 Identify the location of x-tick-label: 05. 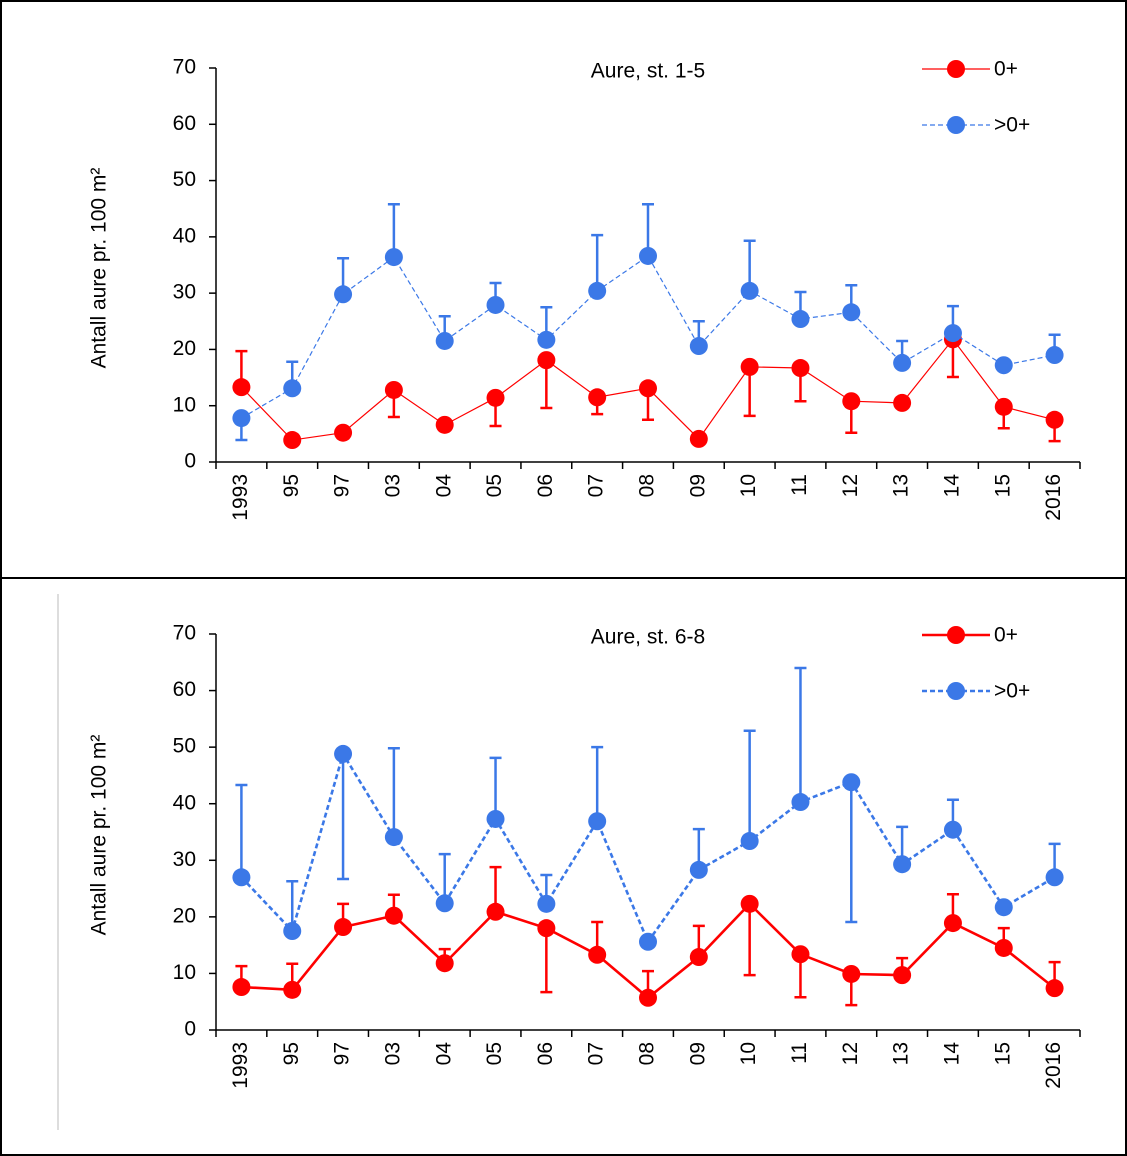
(494, 1053).